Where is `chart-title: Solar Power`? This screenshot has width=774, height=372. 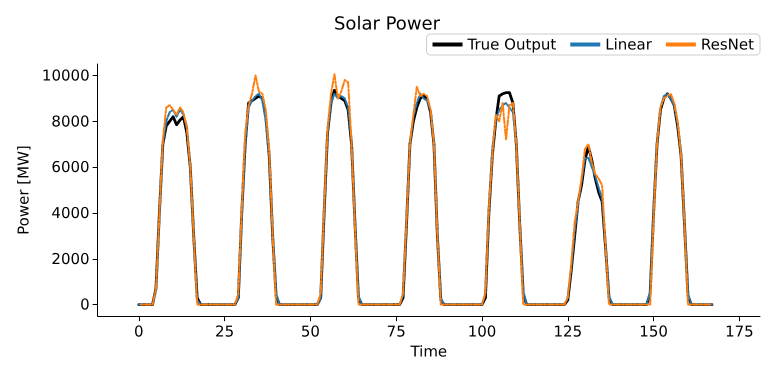 chart-title: Solar Power is located at coordinates (387, 24).